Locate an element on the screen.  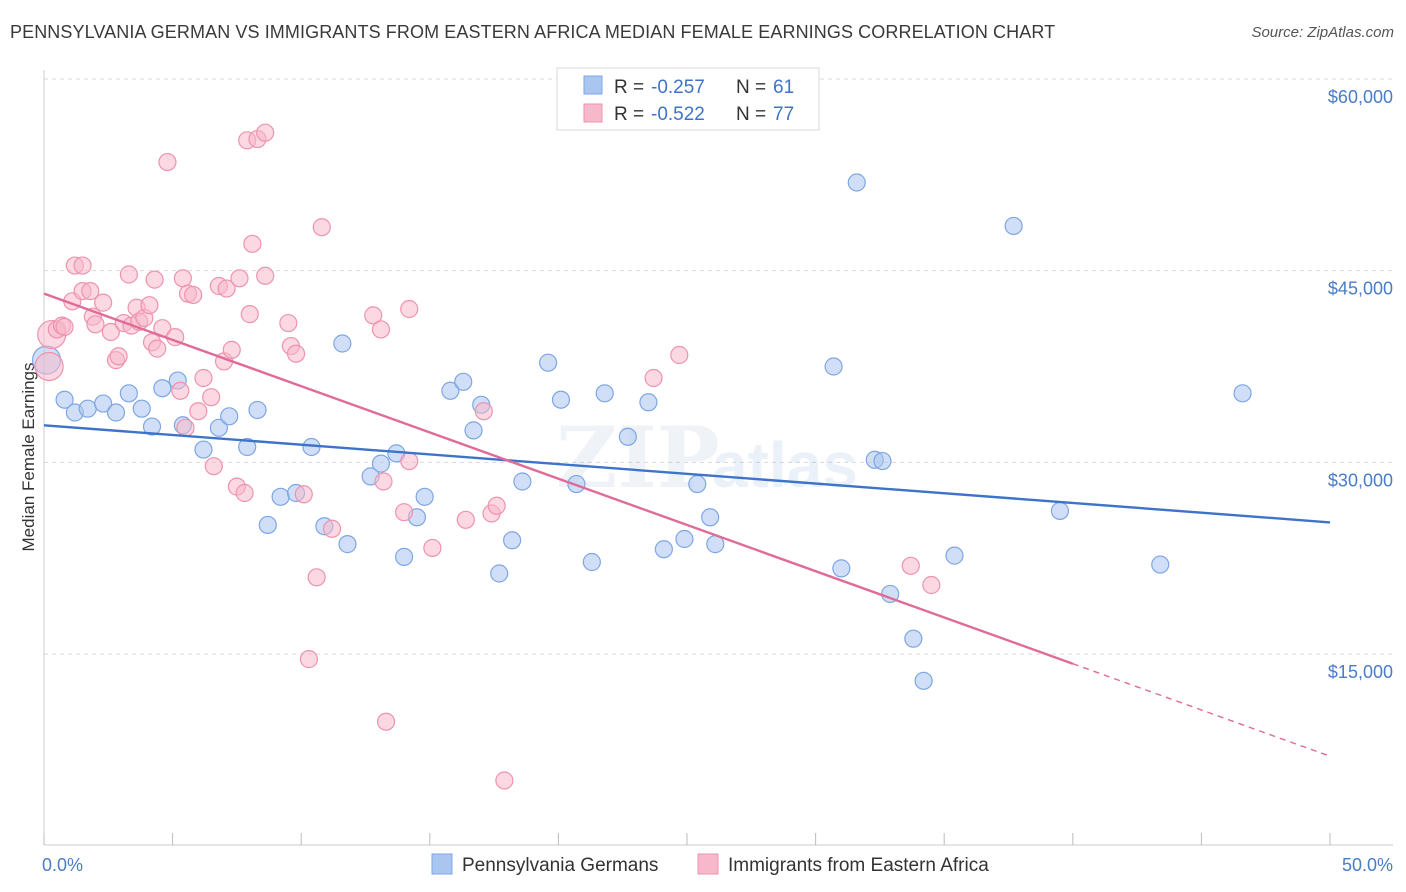
legend-bottom-swatch-pink is located at coordinates (708, 864).